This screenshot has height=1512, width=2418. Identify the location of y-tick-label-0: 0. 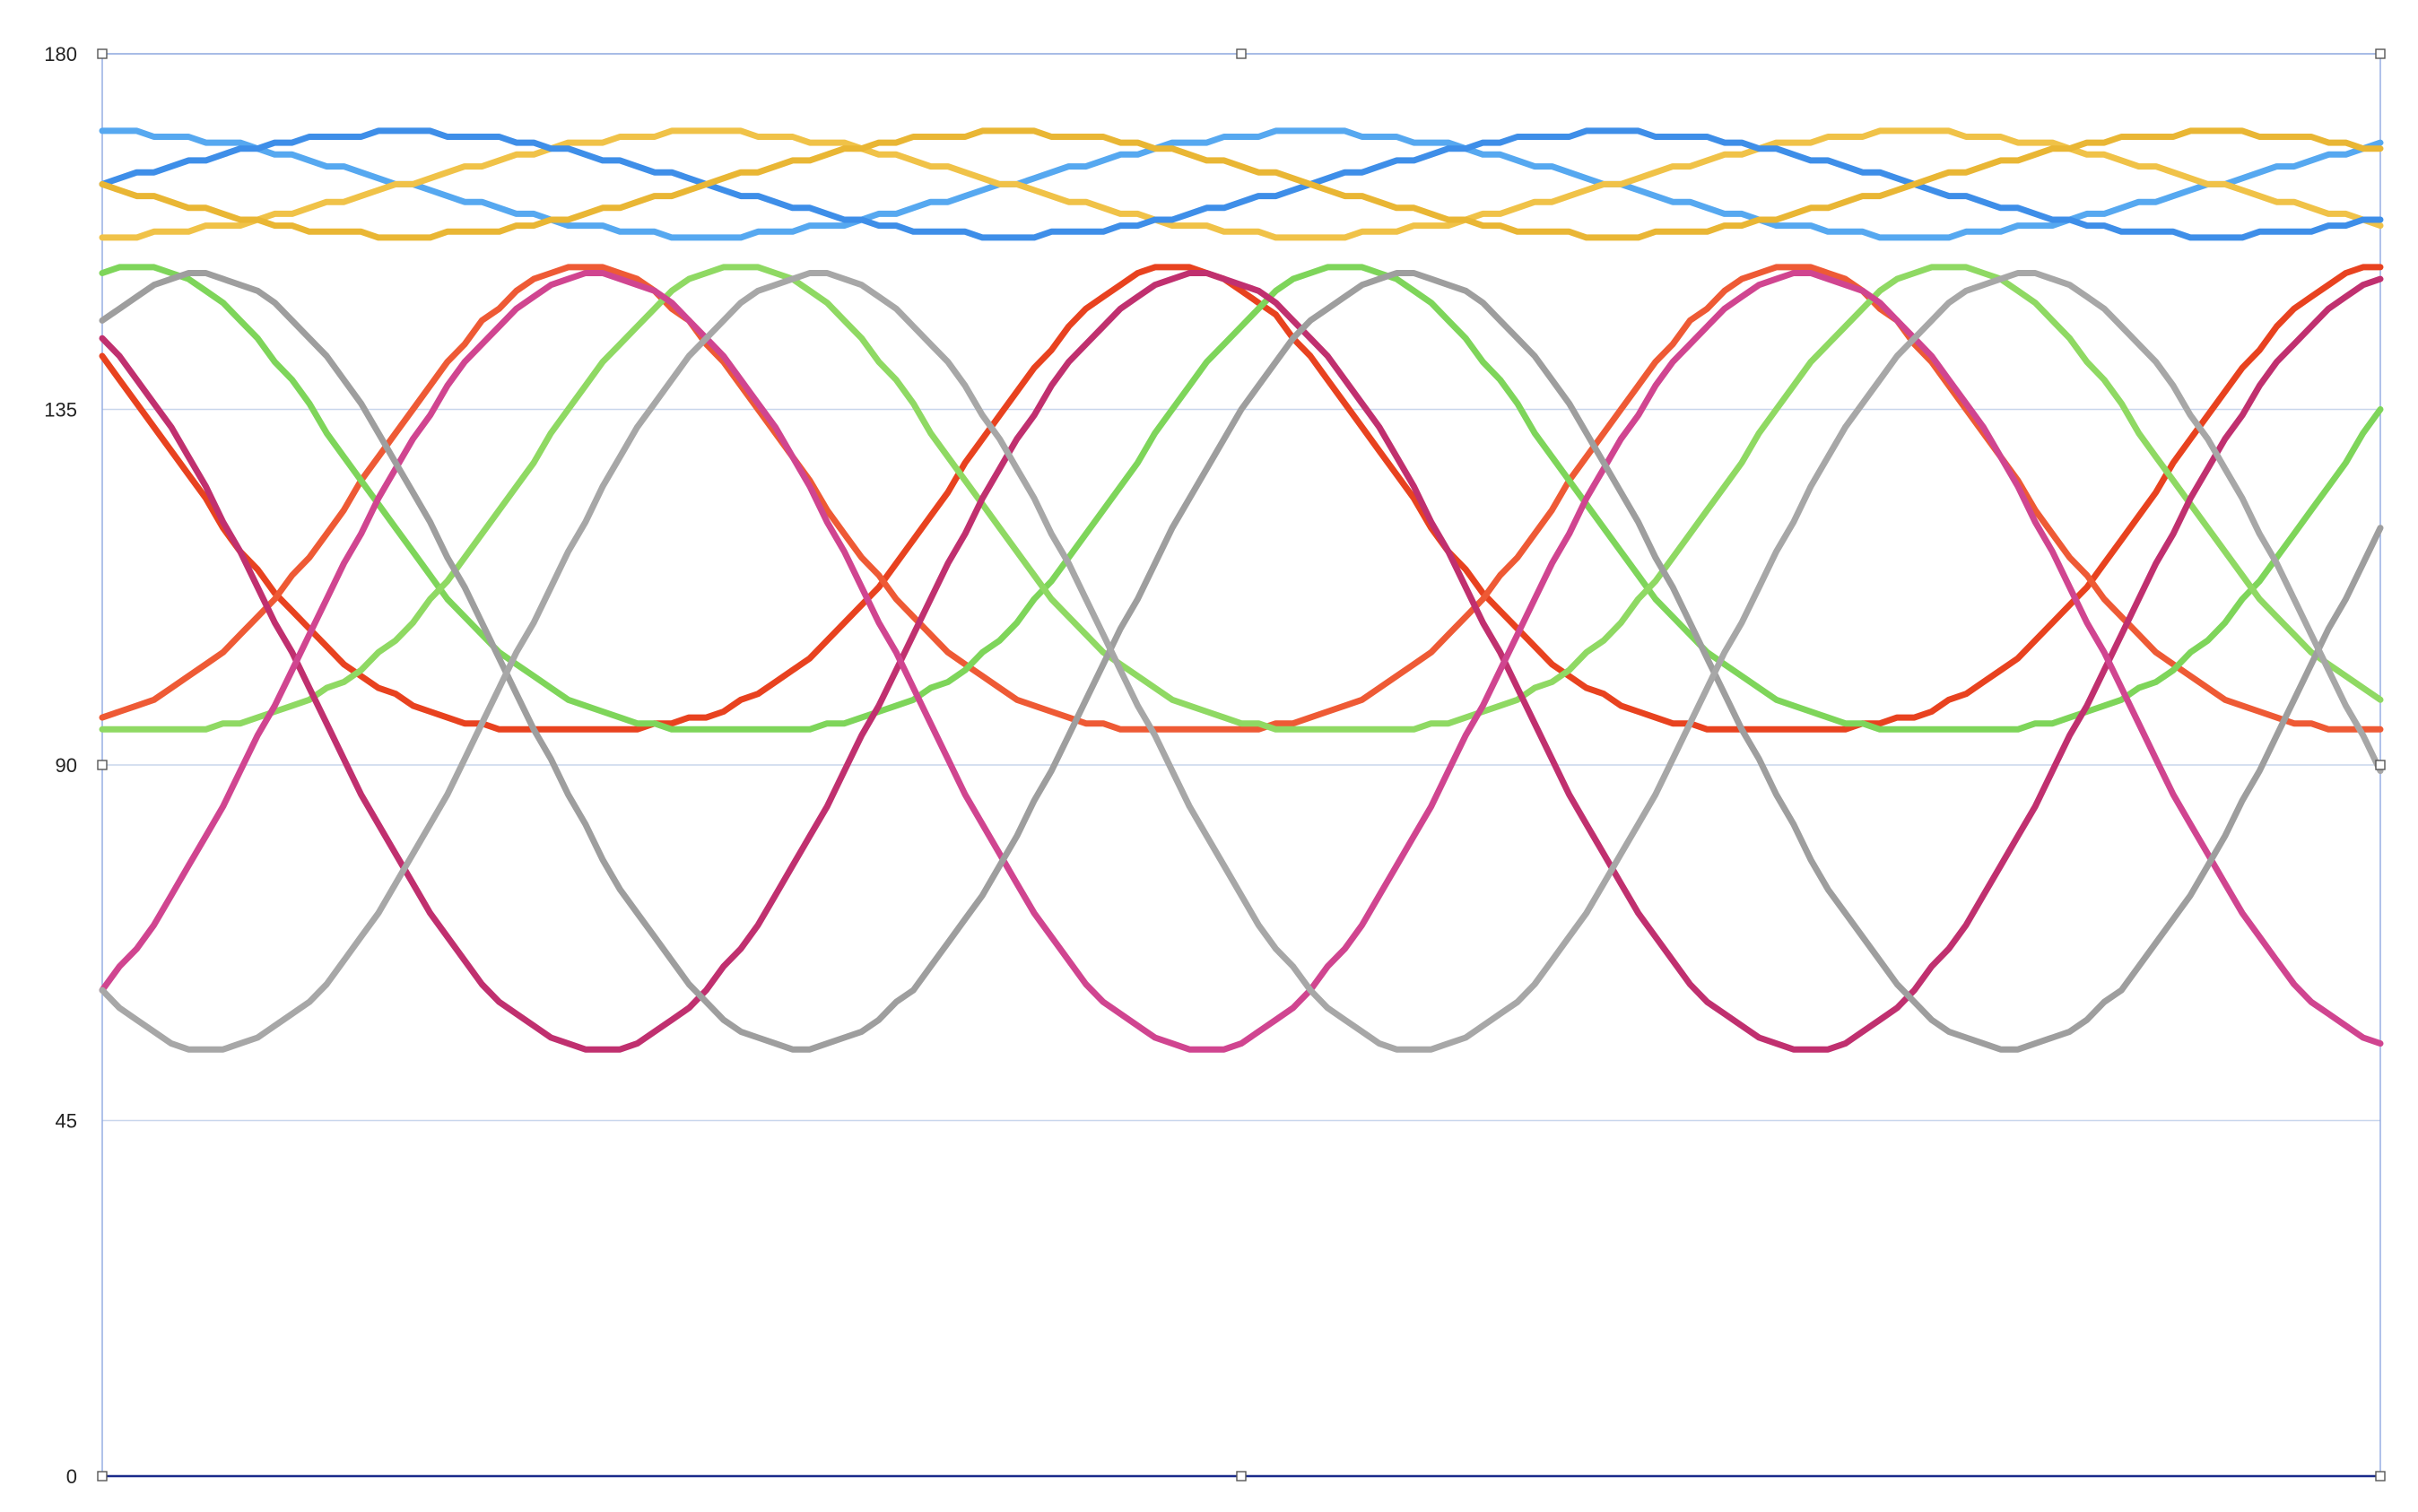
(72, 1476).